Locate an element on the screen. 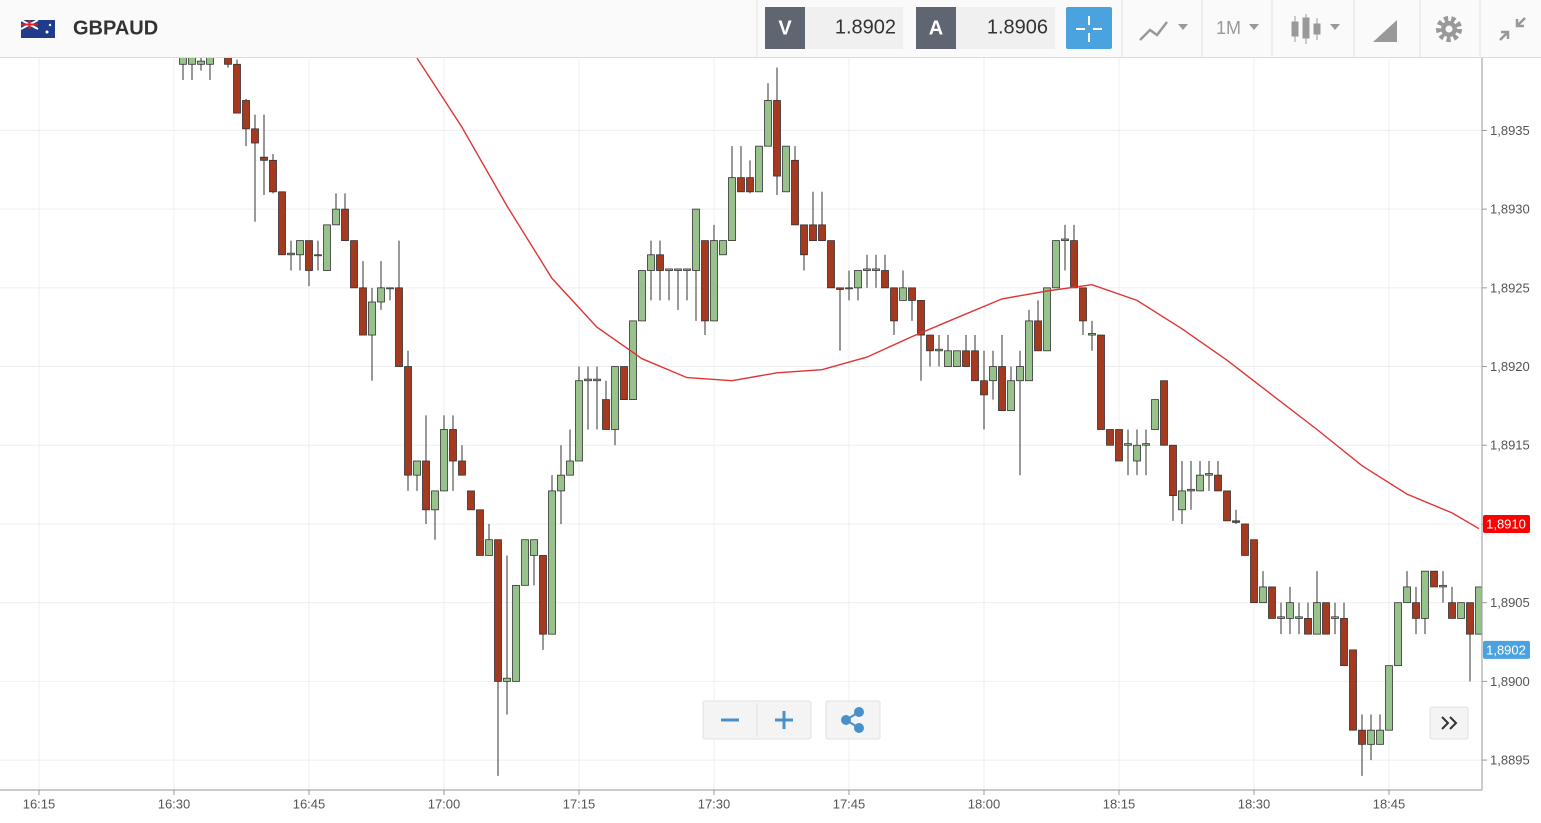 Image resolution: width=1541 pixels, height=823 pixels. bid-value: 1.8902 is located at coordinates (865, 27).